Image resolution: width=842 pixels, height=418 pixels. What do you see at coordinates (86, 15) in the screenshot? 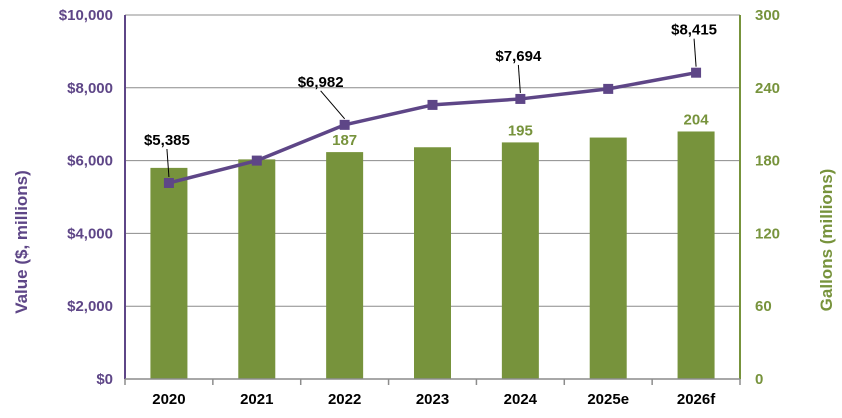
I see `left-tick-label: $10,000` at bounding box center [86, 15].